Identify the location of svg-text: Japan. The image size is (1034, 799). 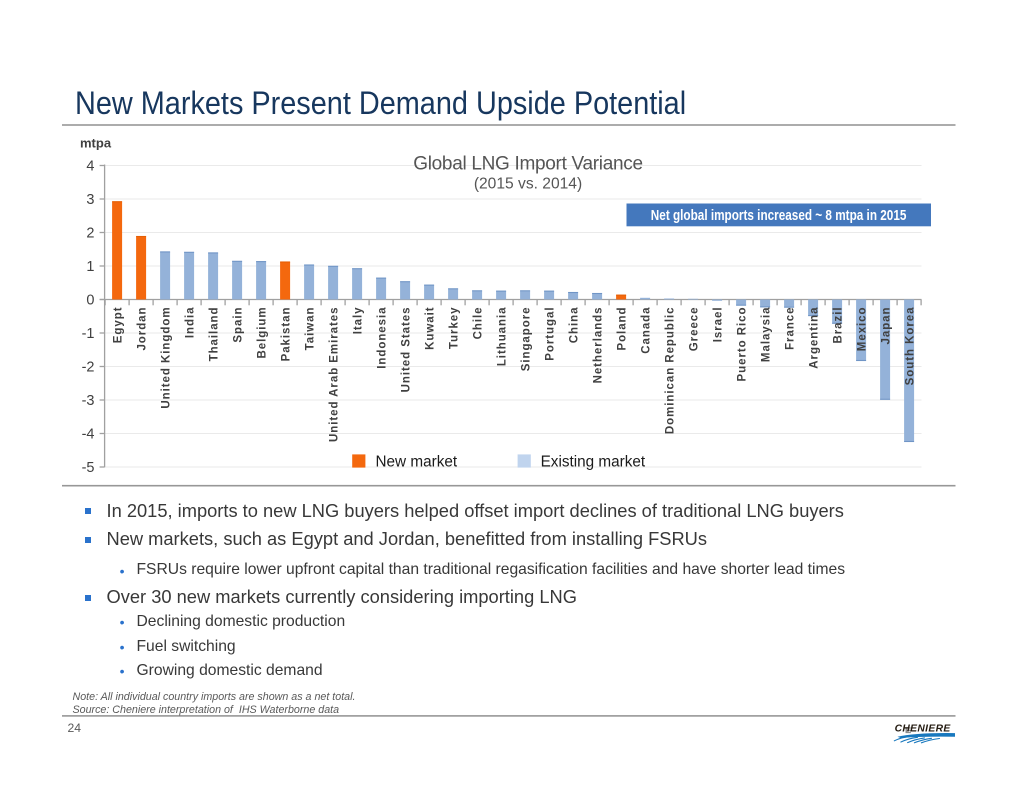
(886, 326).